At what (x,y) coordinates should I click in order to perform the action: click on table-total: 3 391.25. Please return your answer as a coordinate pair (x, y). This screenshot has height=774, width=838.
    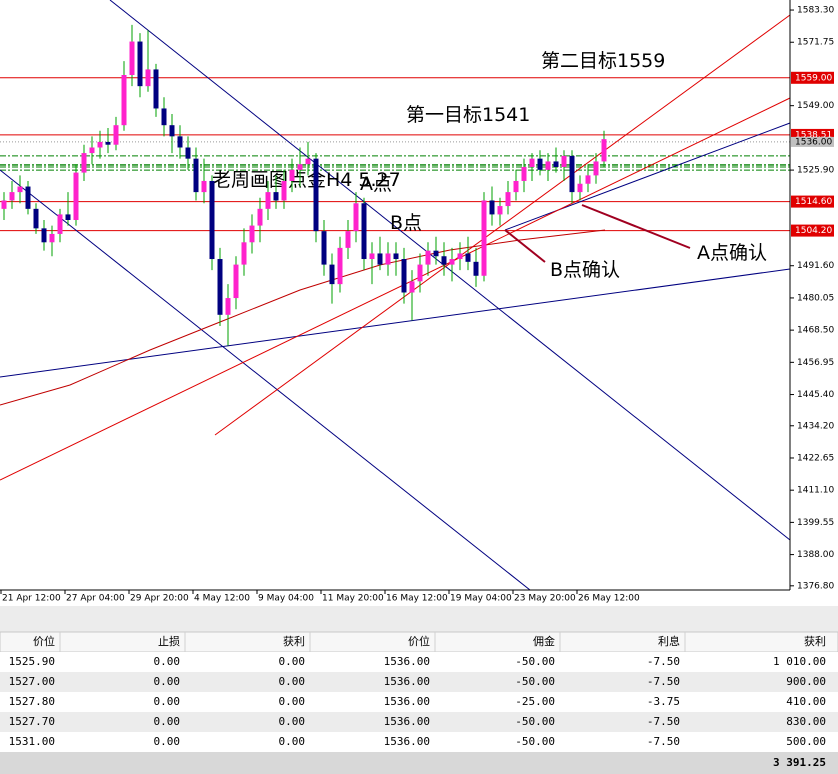
    Looking at the image, I should click on (799, 762).